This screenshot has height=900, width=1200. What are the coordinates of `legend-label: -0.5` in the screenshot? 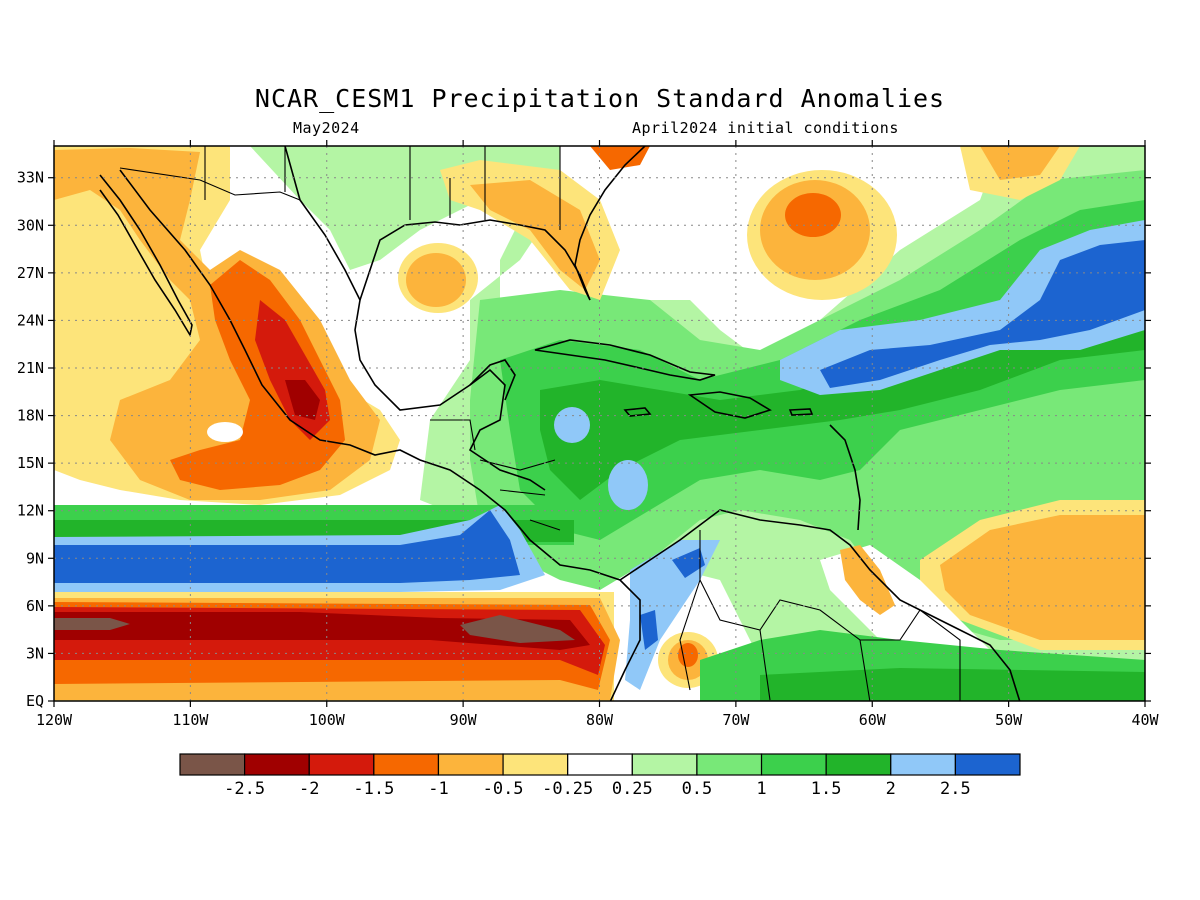 It's located at (503, 789).